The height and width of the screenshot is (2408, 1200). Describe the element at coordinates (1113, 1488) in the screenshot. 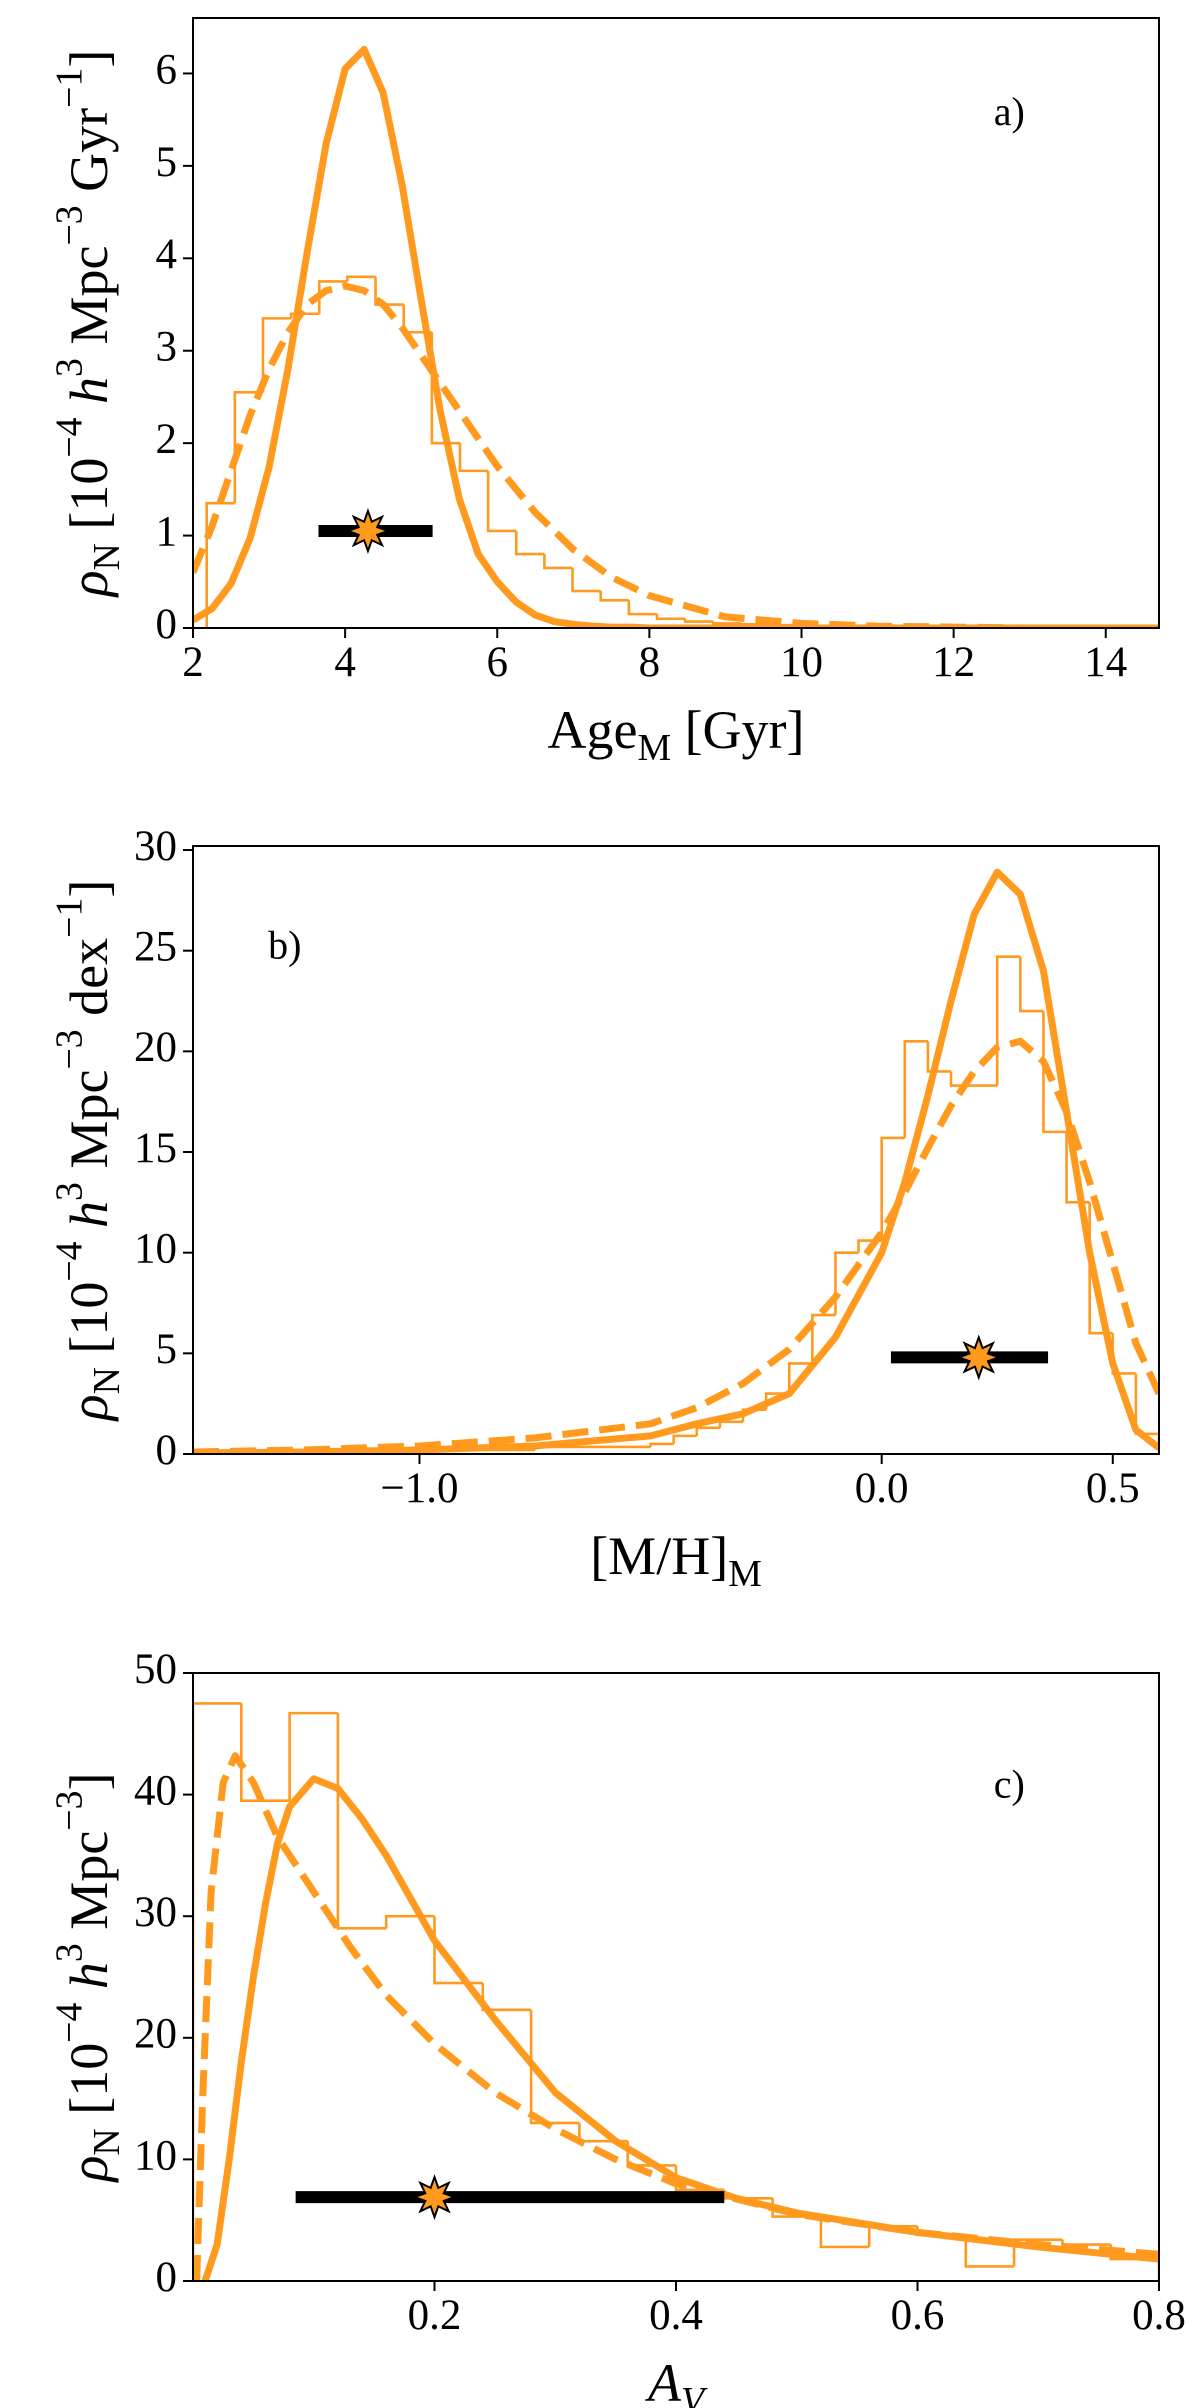

I see `x-tick-label: 0.5` at that location.